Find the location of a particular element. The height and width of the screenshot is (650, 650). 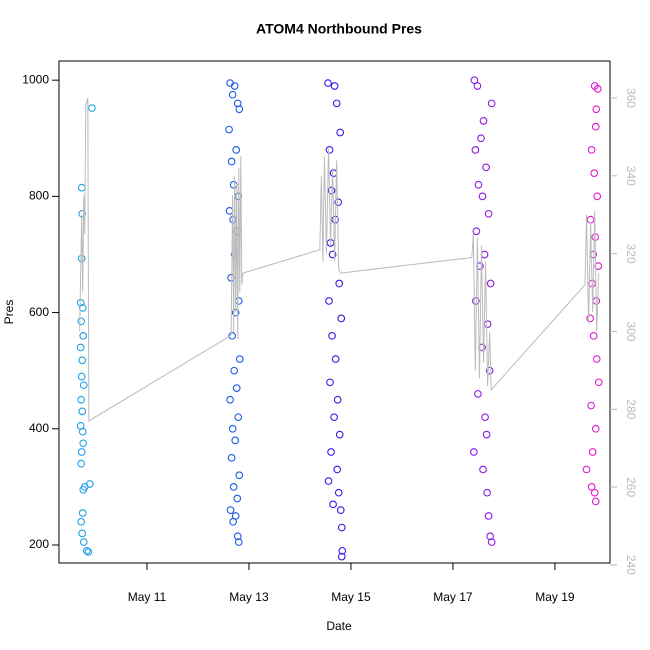

x-tick-label: May 19 is located at coordinates (555, 597).